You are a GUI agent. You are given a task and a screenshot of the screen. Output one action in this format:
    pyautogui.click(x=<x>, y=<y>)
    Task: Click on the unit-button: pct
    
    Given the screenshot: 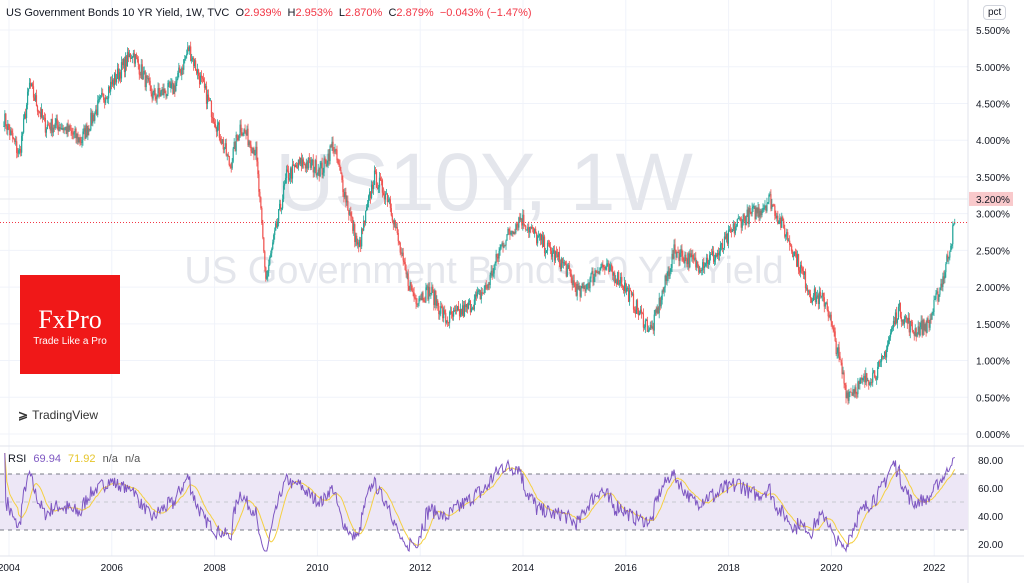 What is the action you would take?
    pyautogui.click(x=995, y=12)
    